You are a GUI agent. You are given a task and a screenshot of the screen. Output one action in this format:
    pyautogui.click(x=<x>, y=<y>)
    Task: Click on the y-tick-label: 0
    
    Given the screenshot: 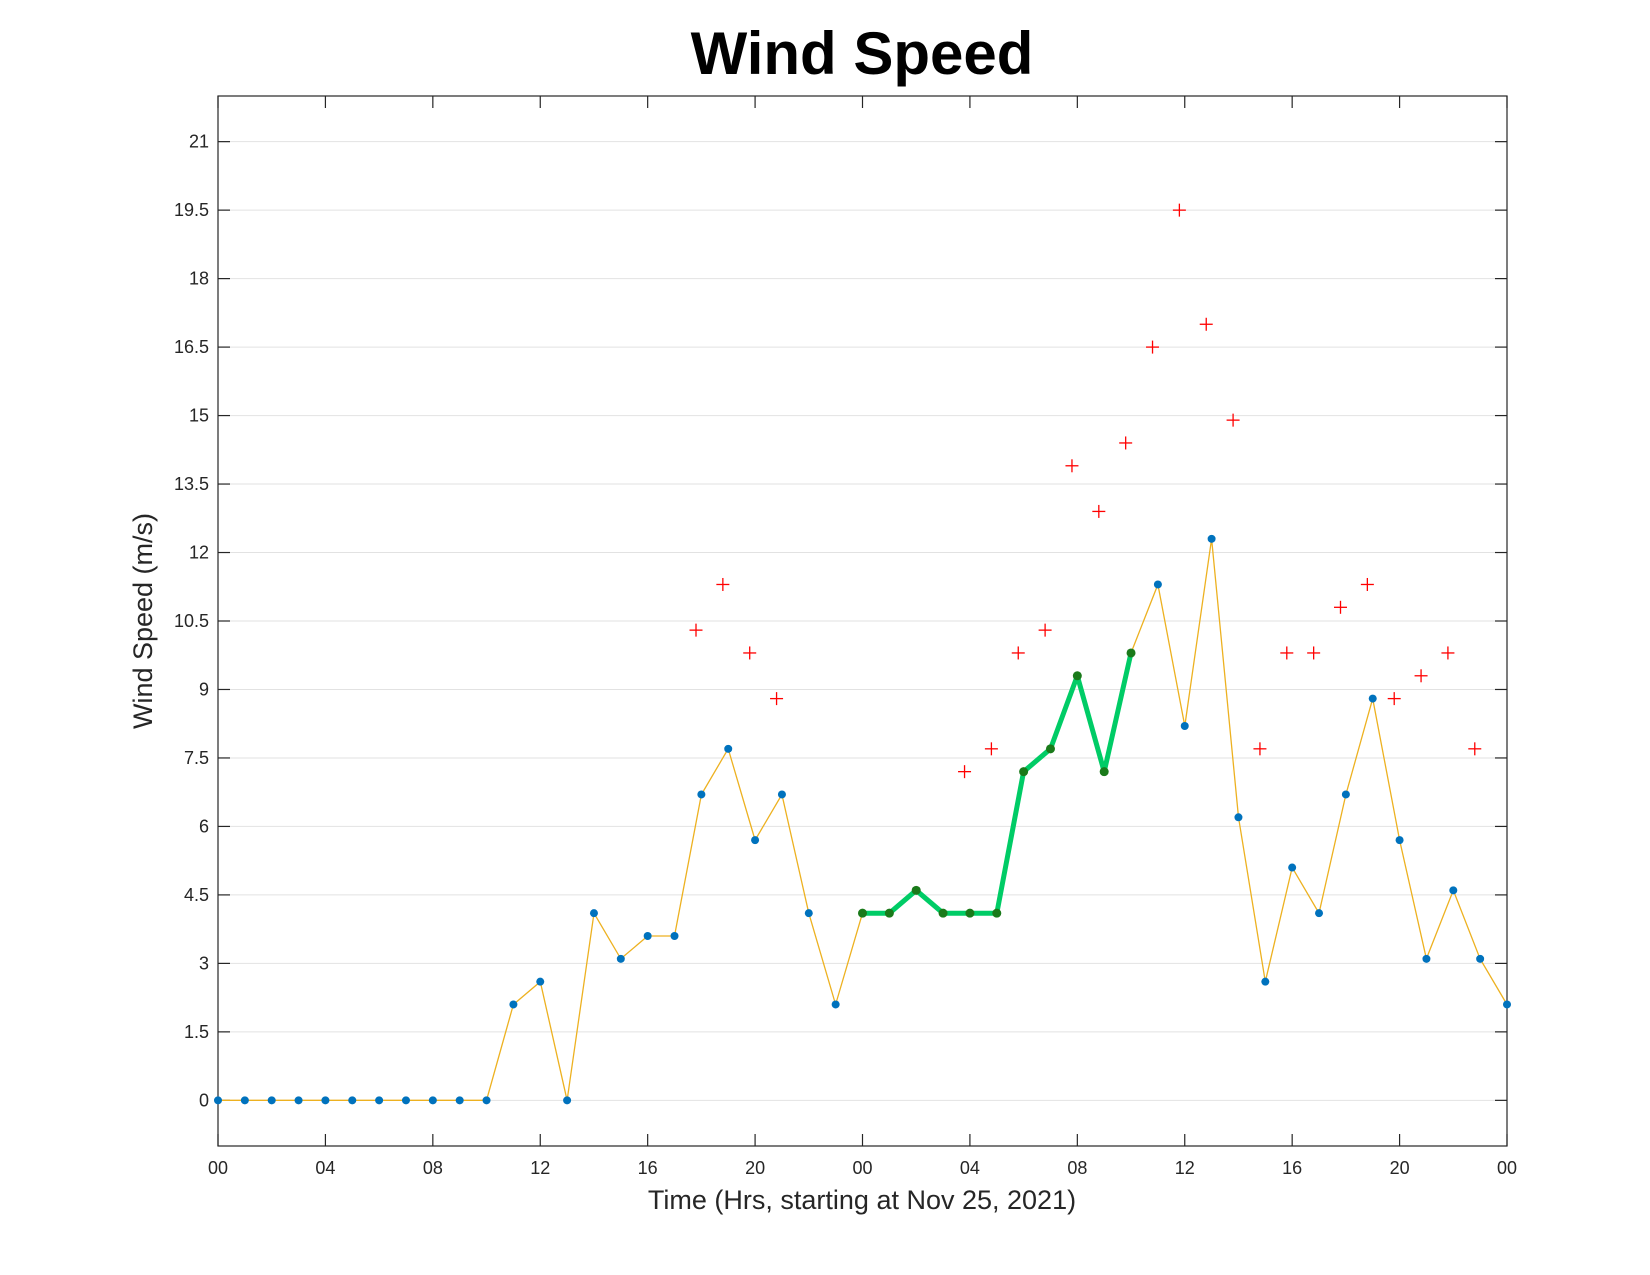 What is the action you would take?
    pyautogui.click(x=204, y=1100)
    